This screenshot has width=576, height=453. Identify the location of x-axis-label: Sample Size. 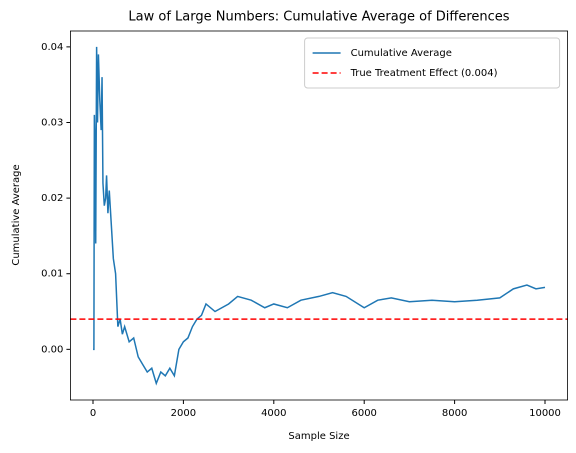
(318, 436).